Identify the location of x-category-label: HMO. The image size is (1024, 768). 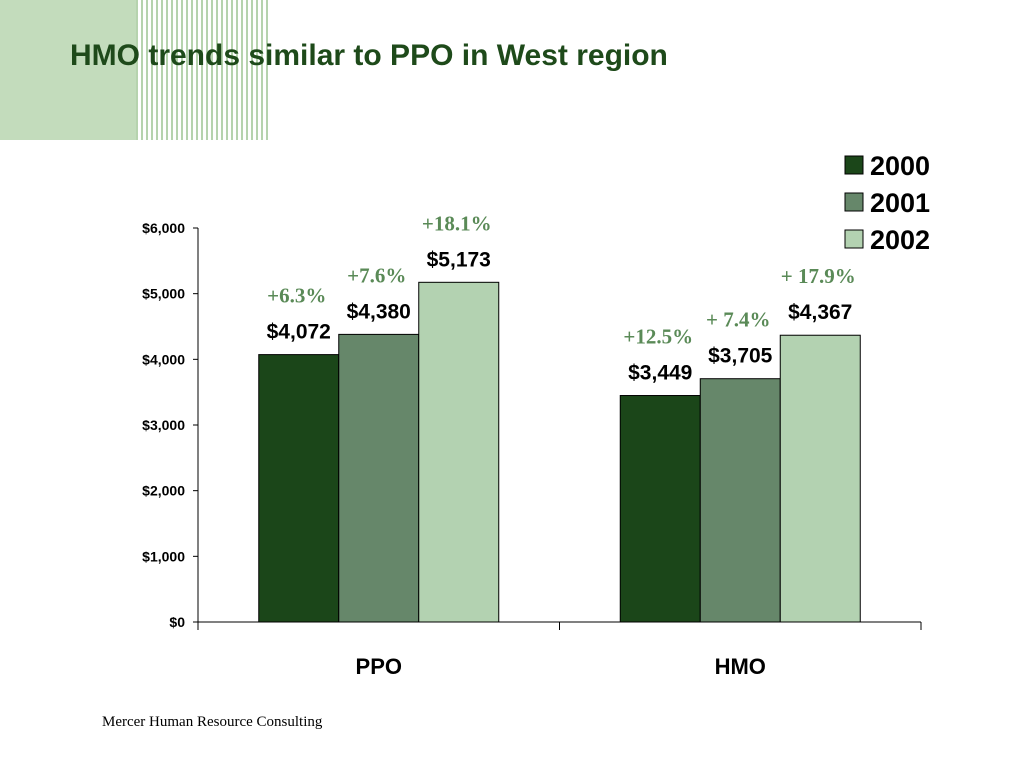
(740, 666).